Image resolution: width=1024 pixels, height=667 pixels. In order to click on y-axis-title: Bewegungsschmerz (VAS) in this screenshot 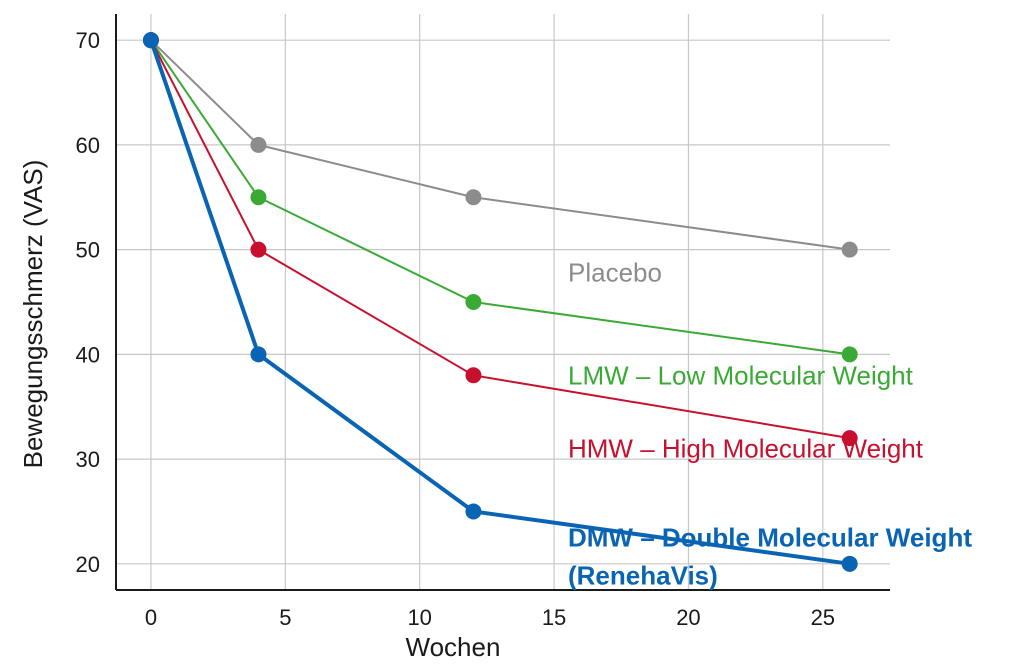, I will do `click(33, 314)`.